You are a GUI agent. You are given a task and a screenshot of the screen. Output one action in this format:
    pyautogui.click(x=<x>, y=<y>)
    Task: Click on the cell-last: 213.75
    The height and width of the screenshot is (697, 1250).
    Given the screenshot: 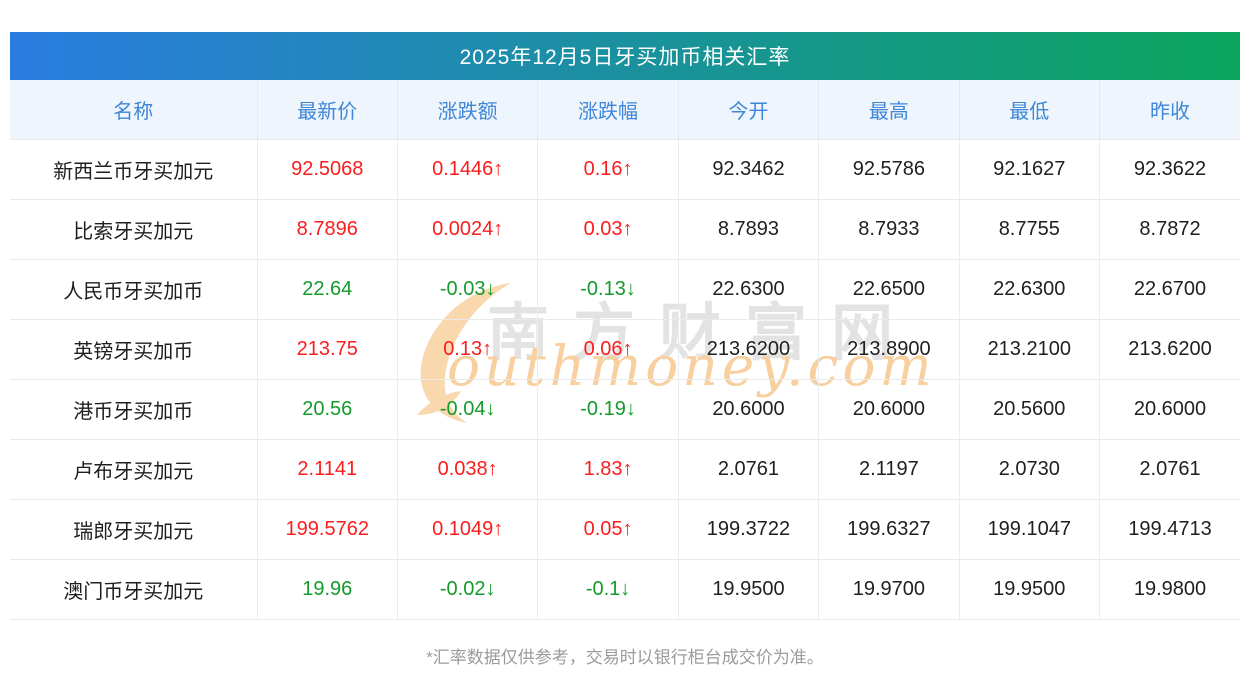 What is the action you would take?
    pyautogui.click(x=327, y=348)
    